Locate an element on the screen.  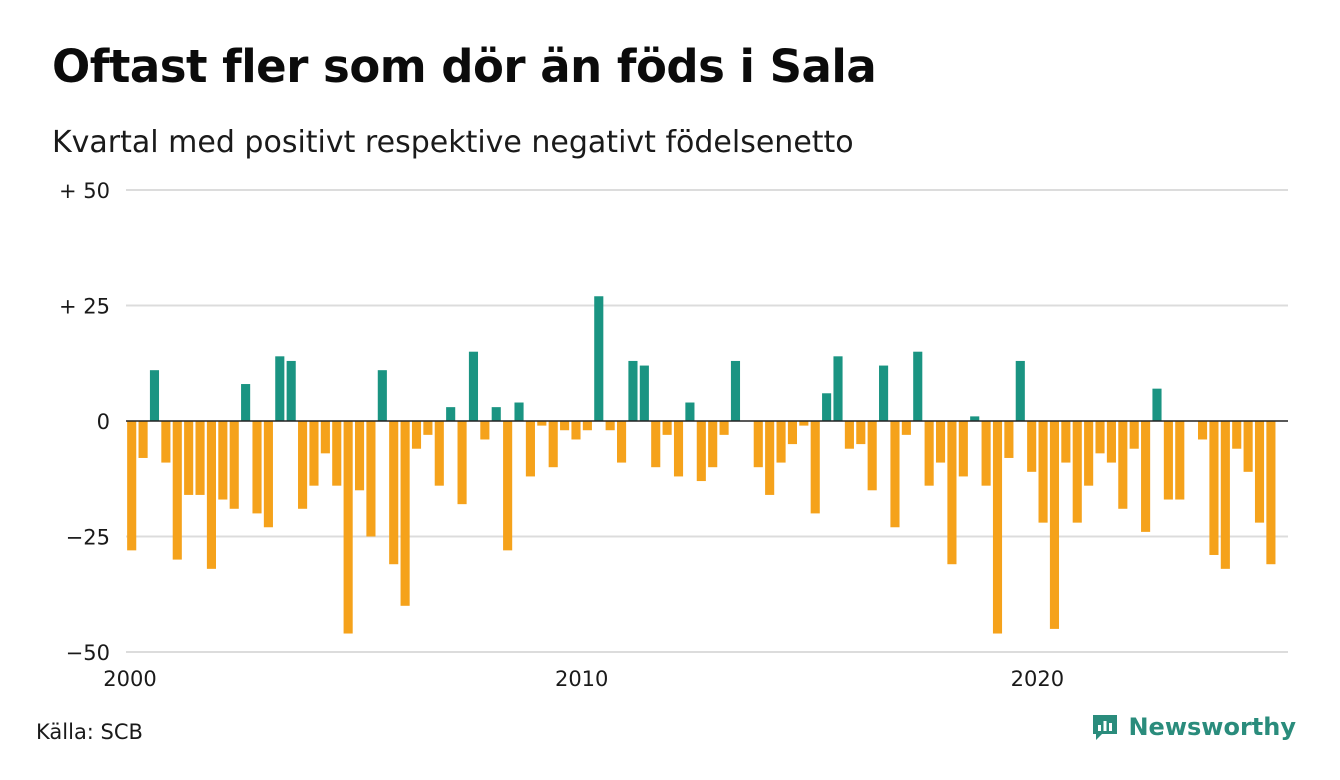
x-tick-label: 2020 is located at coordinates (1037, 679).